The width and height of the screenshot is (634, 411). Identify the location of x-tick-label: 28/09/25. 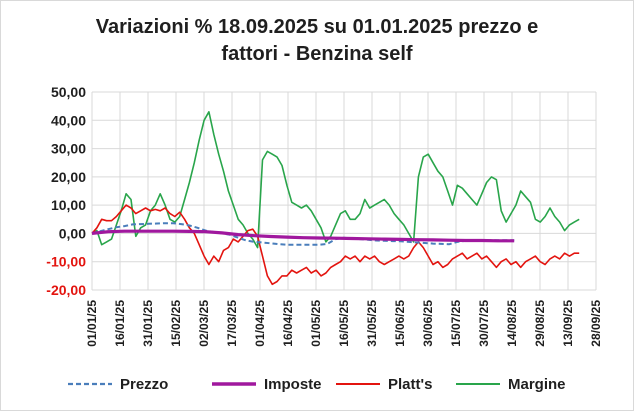
(596, 323).